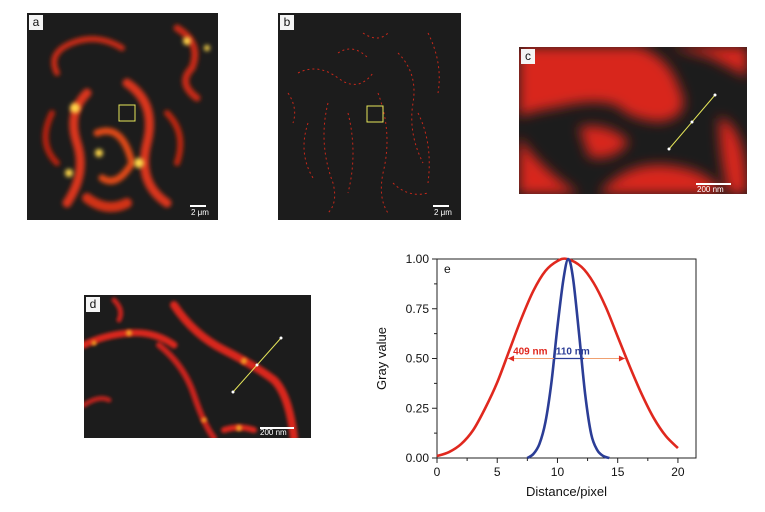 The image size is (765, 512). I want to click on annotations: 409 nm 110 nm, so click(566, 354).